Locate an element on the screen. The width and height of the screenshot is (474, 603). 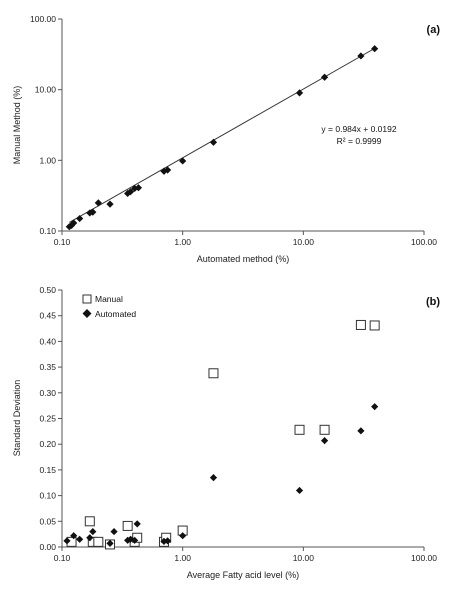
chart-b-y-tick-label: 0.25 is located at coordinates (47, 419).